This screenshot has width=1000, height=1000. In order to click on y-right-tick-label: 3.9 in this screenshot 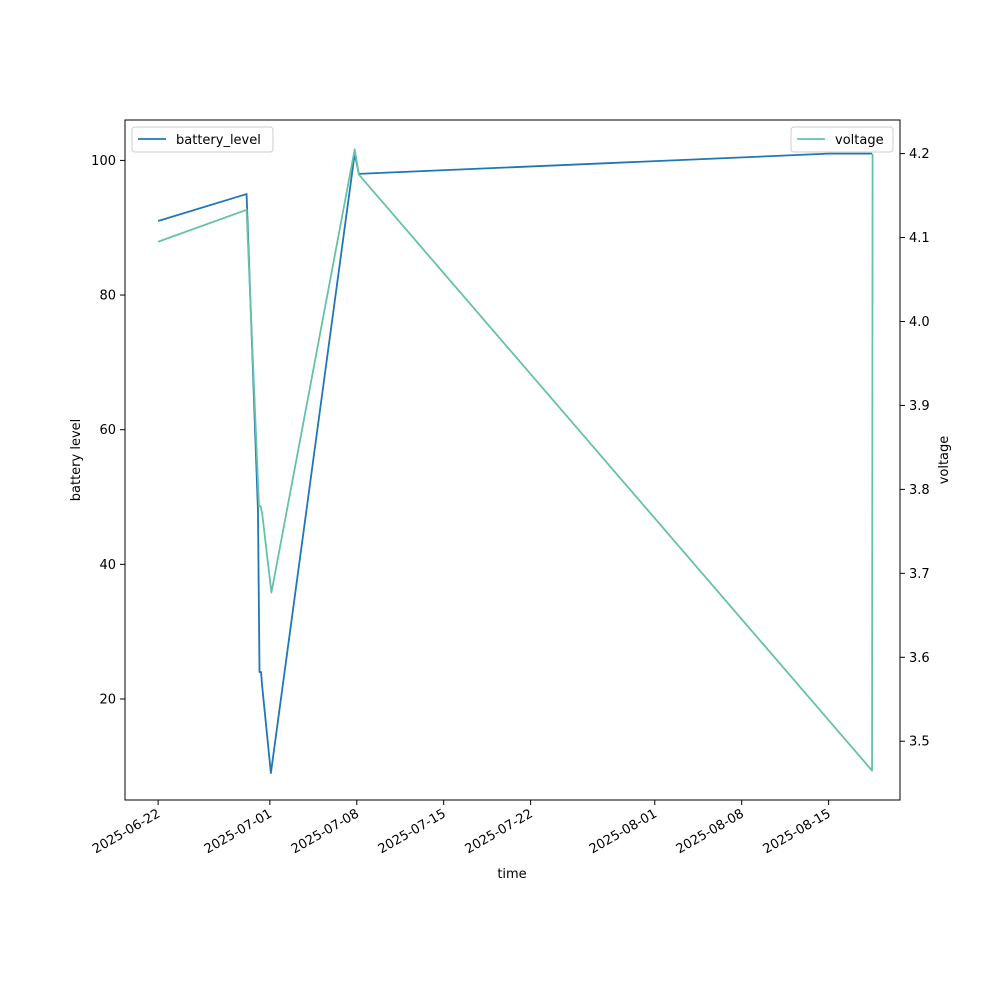, I will do `click(919, 406)`.